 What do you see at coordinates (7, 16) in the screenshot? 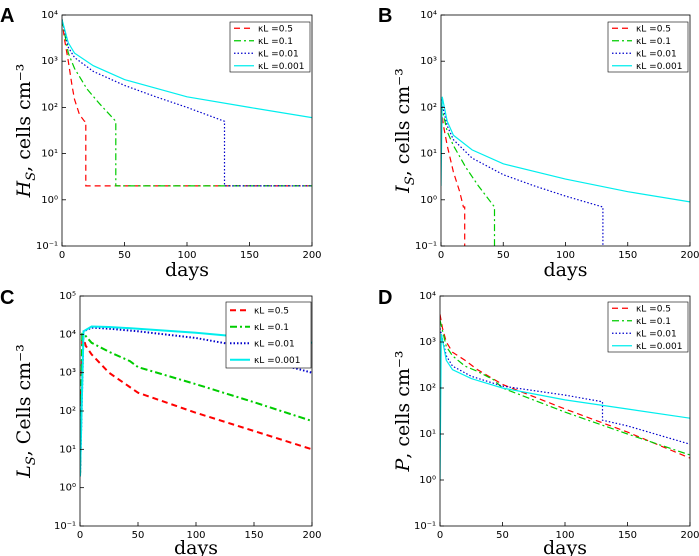
I see `panel-letter: A` at bounding box center [7, 16].